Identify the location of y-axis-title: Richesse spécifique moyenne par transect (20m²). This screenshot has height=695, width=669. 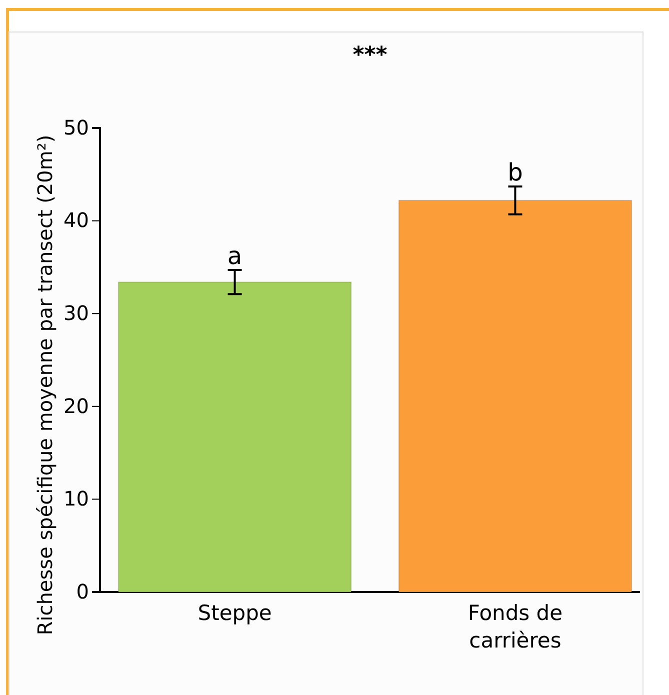
(45, 385).